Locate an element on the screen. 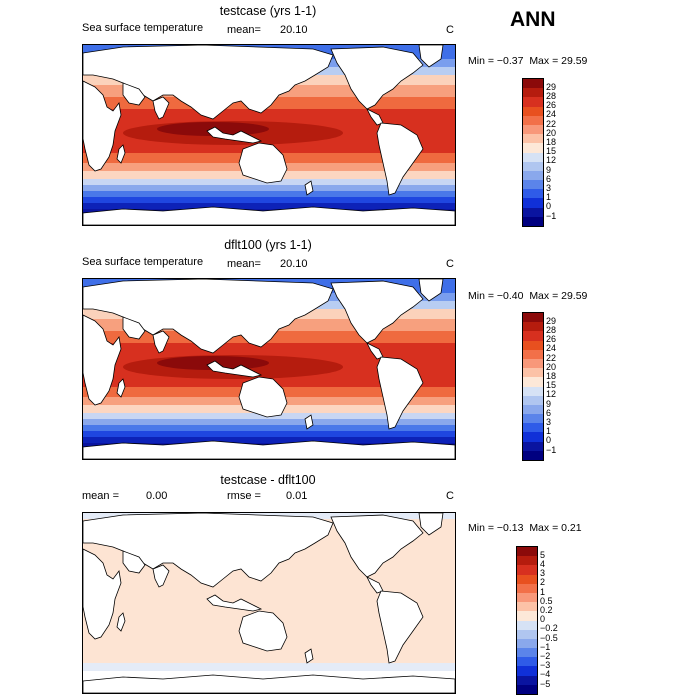  min-max-readout: Min = −0.37 Max = 29.59 is located at coordinates (527, 61).